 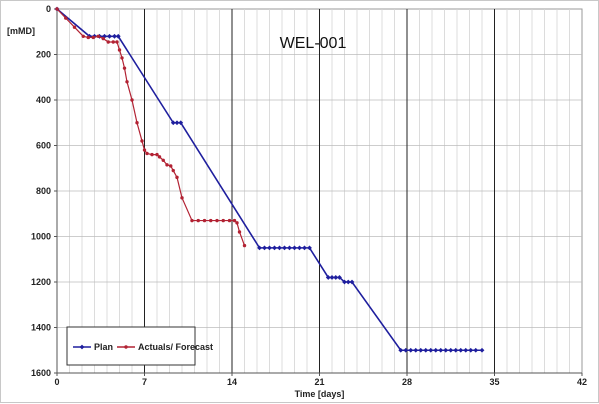 I want to click on y-tick-label: 400, so click(x=43, y=100).